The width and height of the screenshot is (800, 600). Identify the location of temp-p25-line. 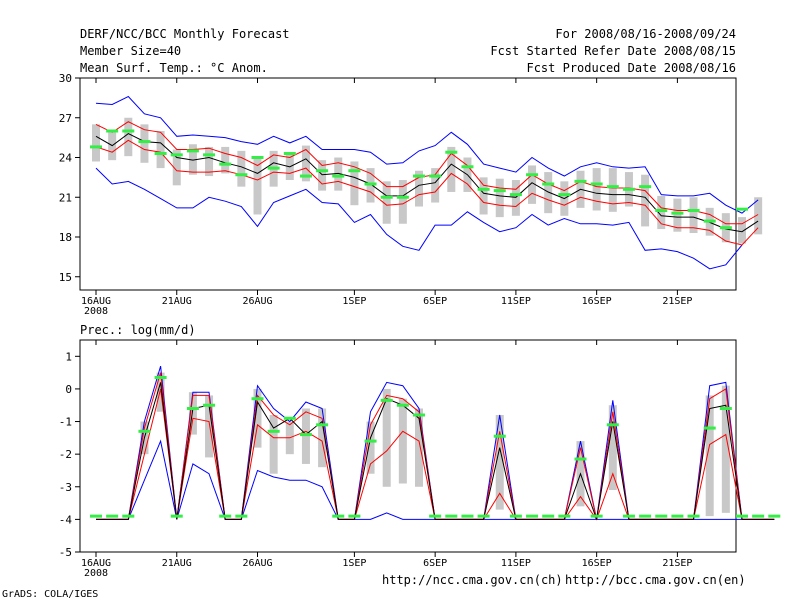
(427, 192).